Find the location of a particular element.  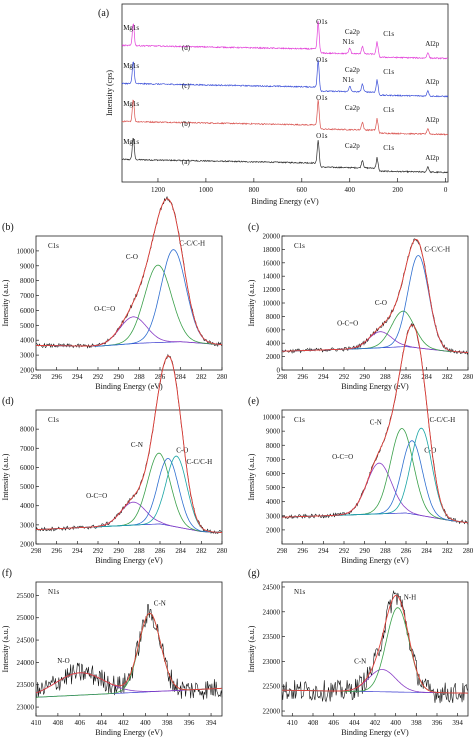

component-label-b: C-C/C-H is located at coordinates (192, 244).